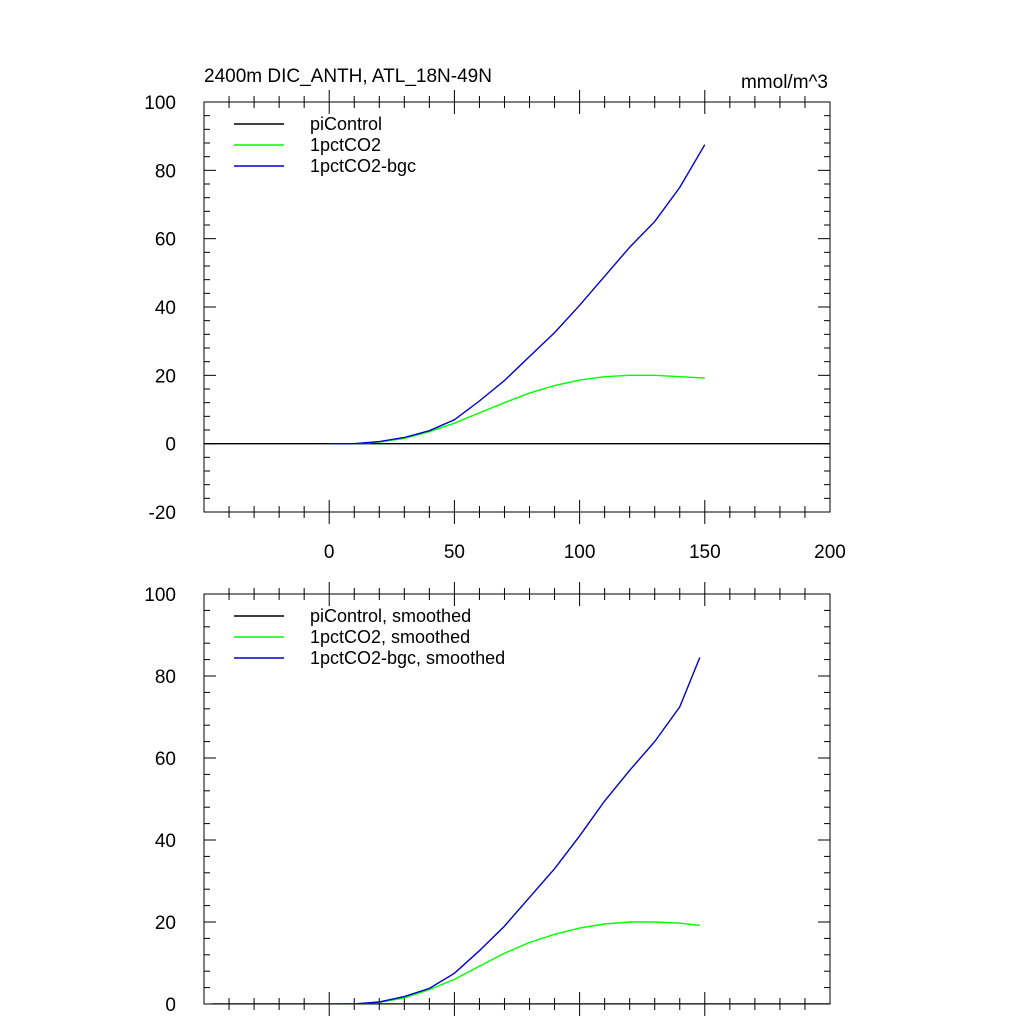 This screenshot has height=1029, width=1024. I want to click on legend-label: 1pctCO2-bgc, smoothed, so click(407, 658).